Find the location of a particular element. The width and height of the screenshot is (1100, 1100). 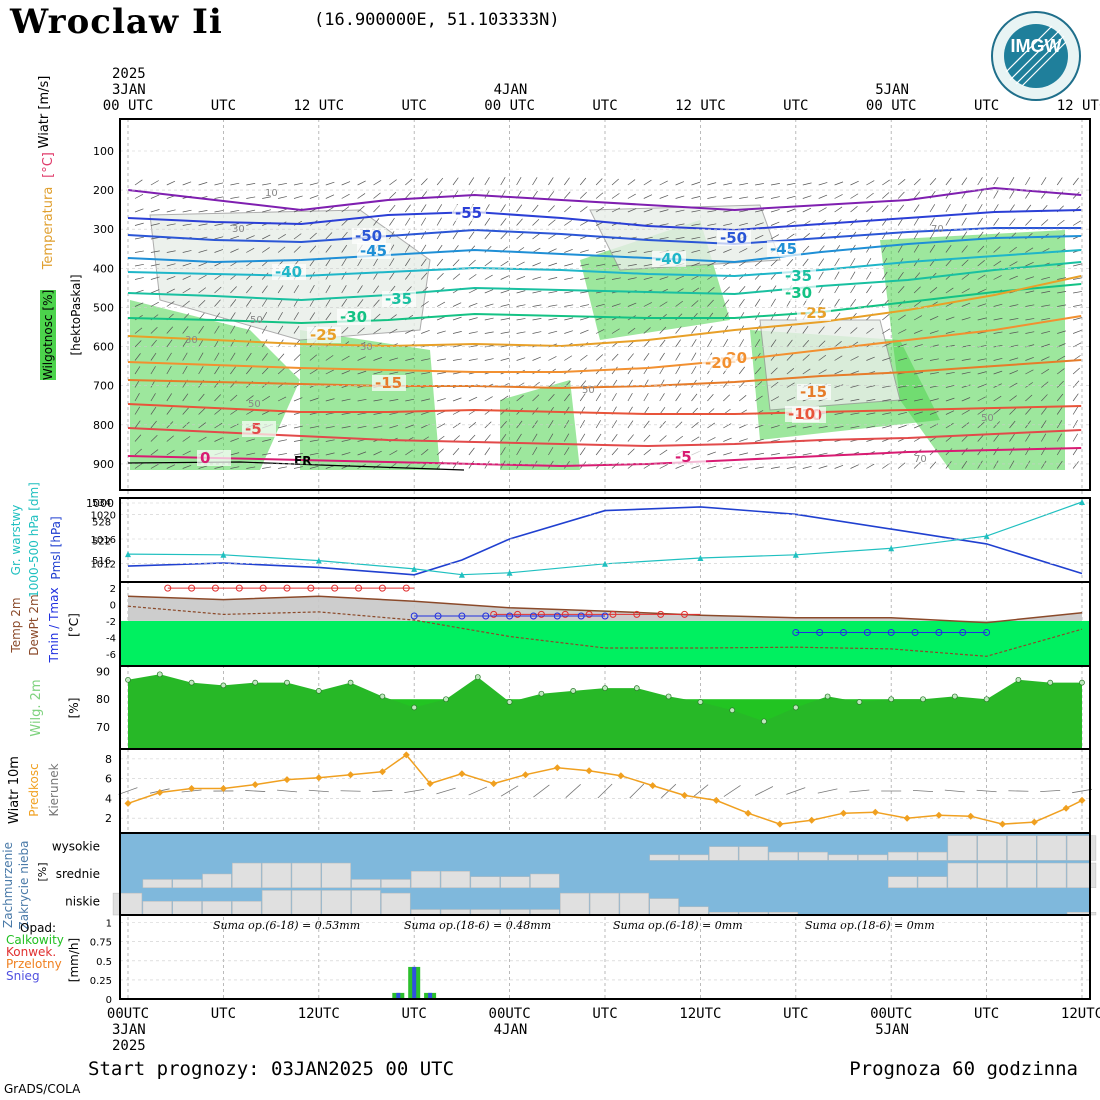

thickness-tick: 534 is located at coordinates (101, 503).